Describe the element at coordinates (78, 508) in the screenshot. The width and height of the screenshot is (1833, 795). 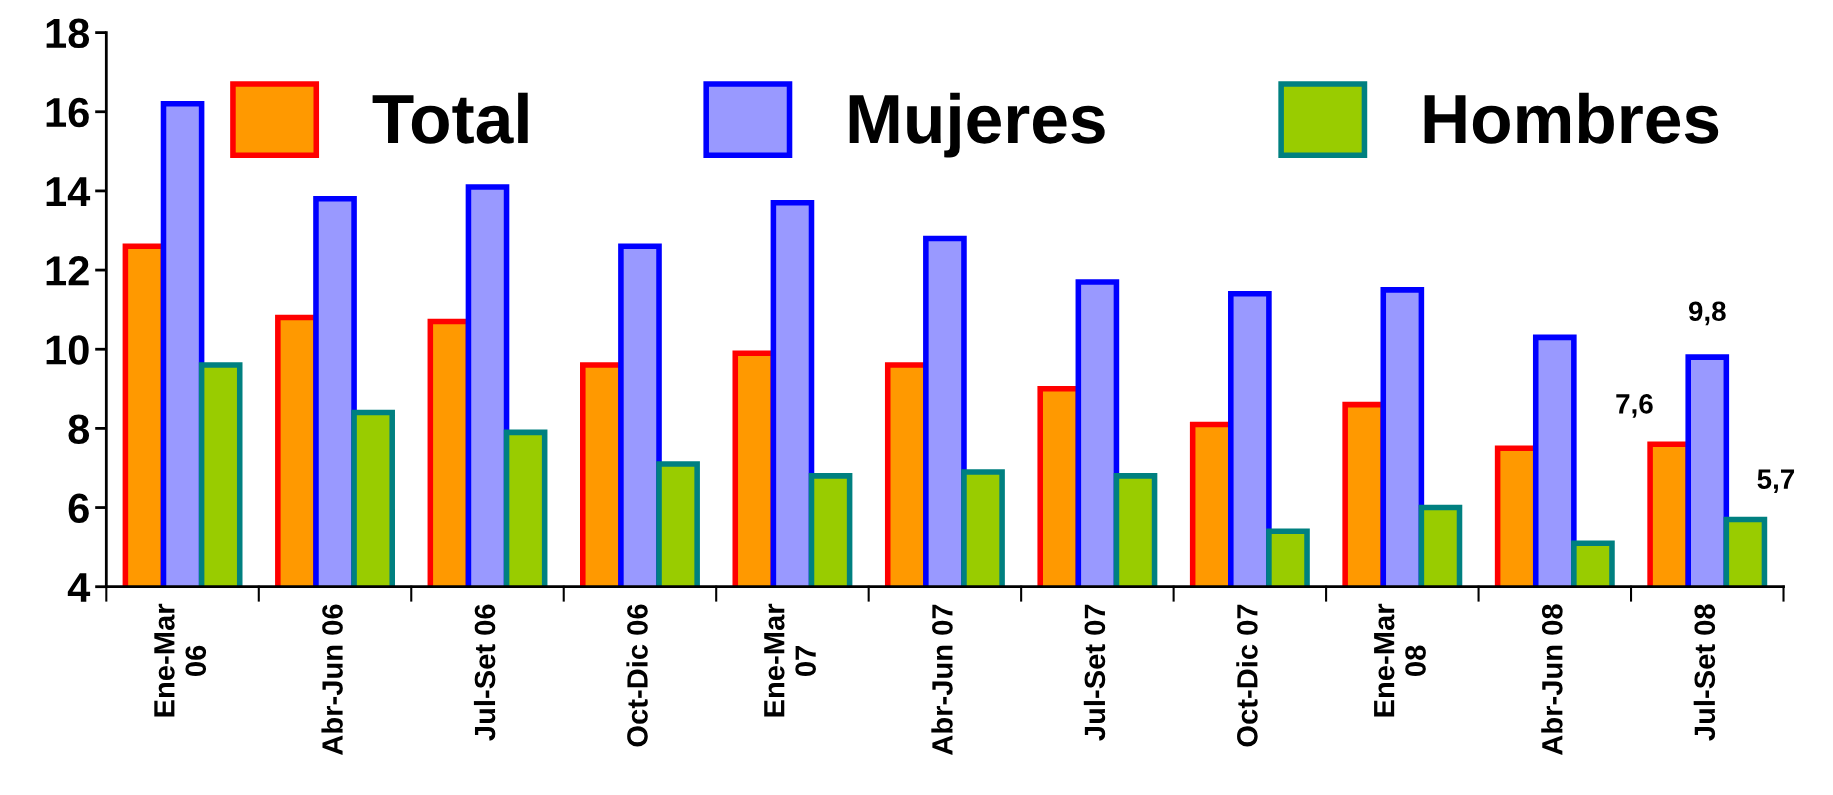
I see `y-tick-label: 6` at that location.